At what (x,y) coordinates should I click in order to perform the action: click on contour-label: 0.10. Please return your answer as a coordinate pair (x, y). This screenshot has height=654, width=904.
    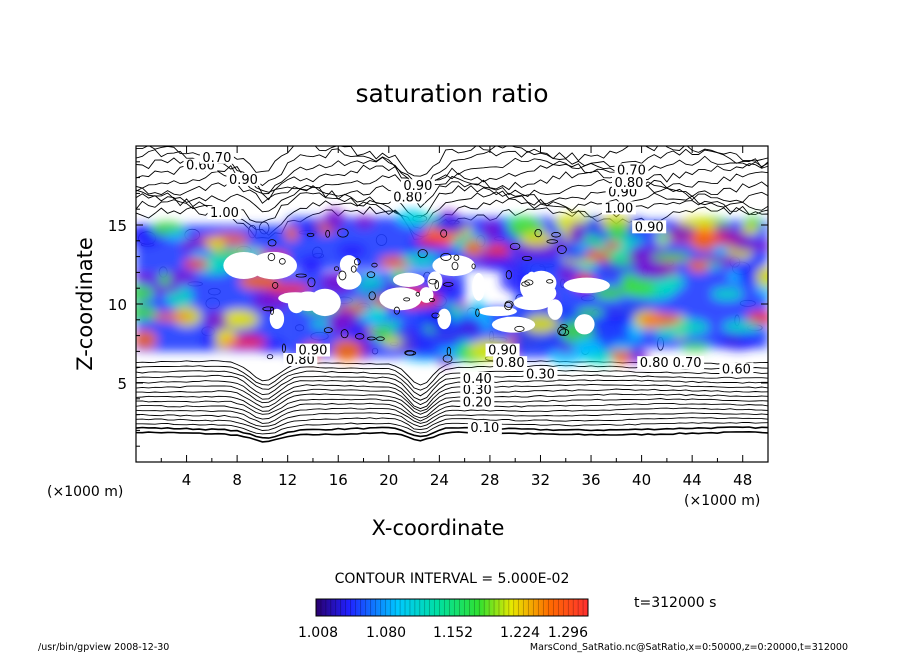
    Looking at the image, I should click on (484, 428).